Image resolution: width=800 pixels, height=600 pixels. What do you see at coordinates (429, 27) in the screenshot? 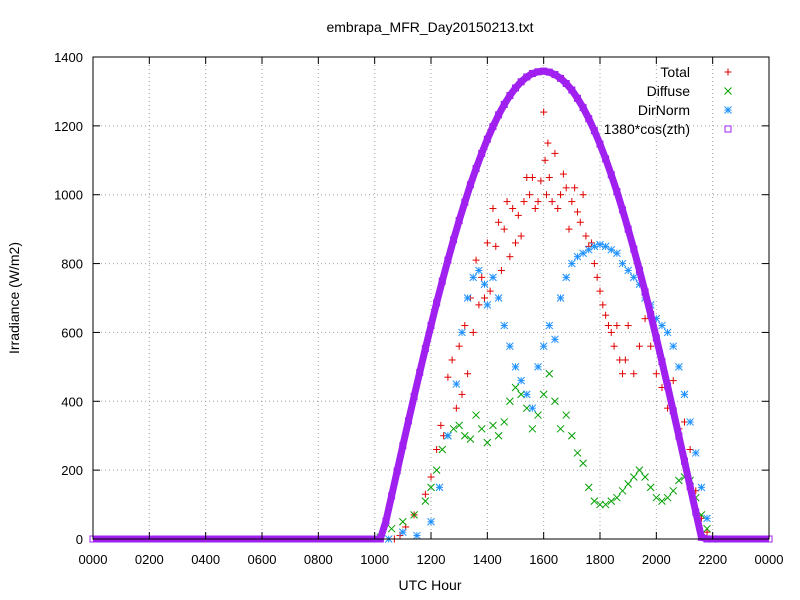
I see `chart-title: embrapa_MFR_Day20150213.txt` at bounding box center [429, 27].